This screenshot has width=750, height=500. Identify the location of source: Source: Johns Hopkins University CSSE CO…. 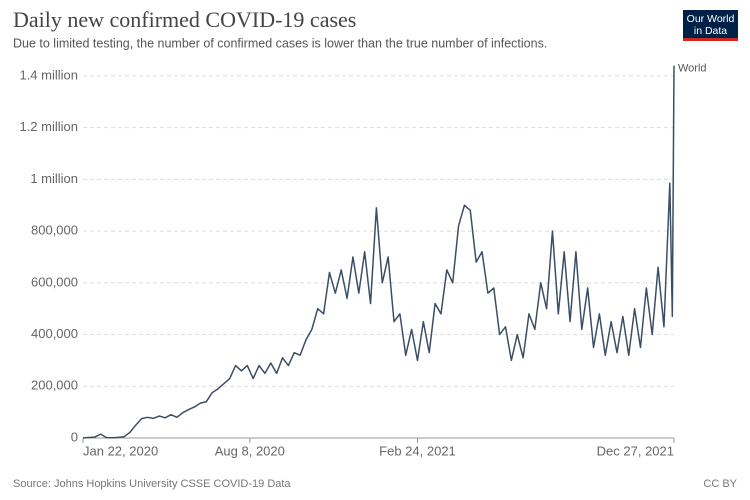
(152, 484).